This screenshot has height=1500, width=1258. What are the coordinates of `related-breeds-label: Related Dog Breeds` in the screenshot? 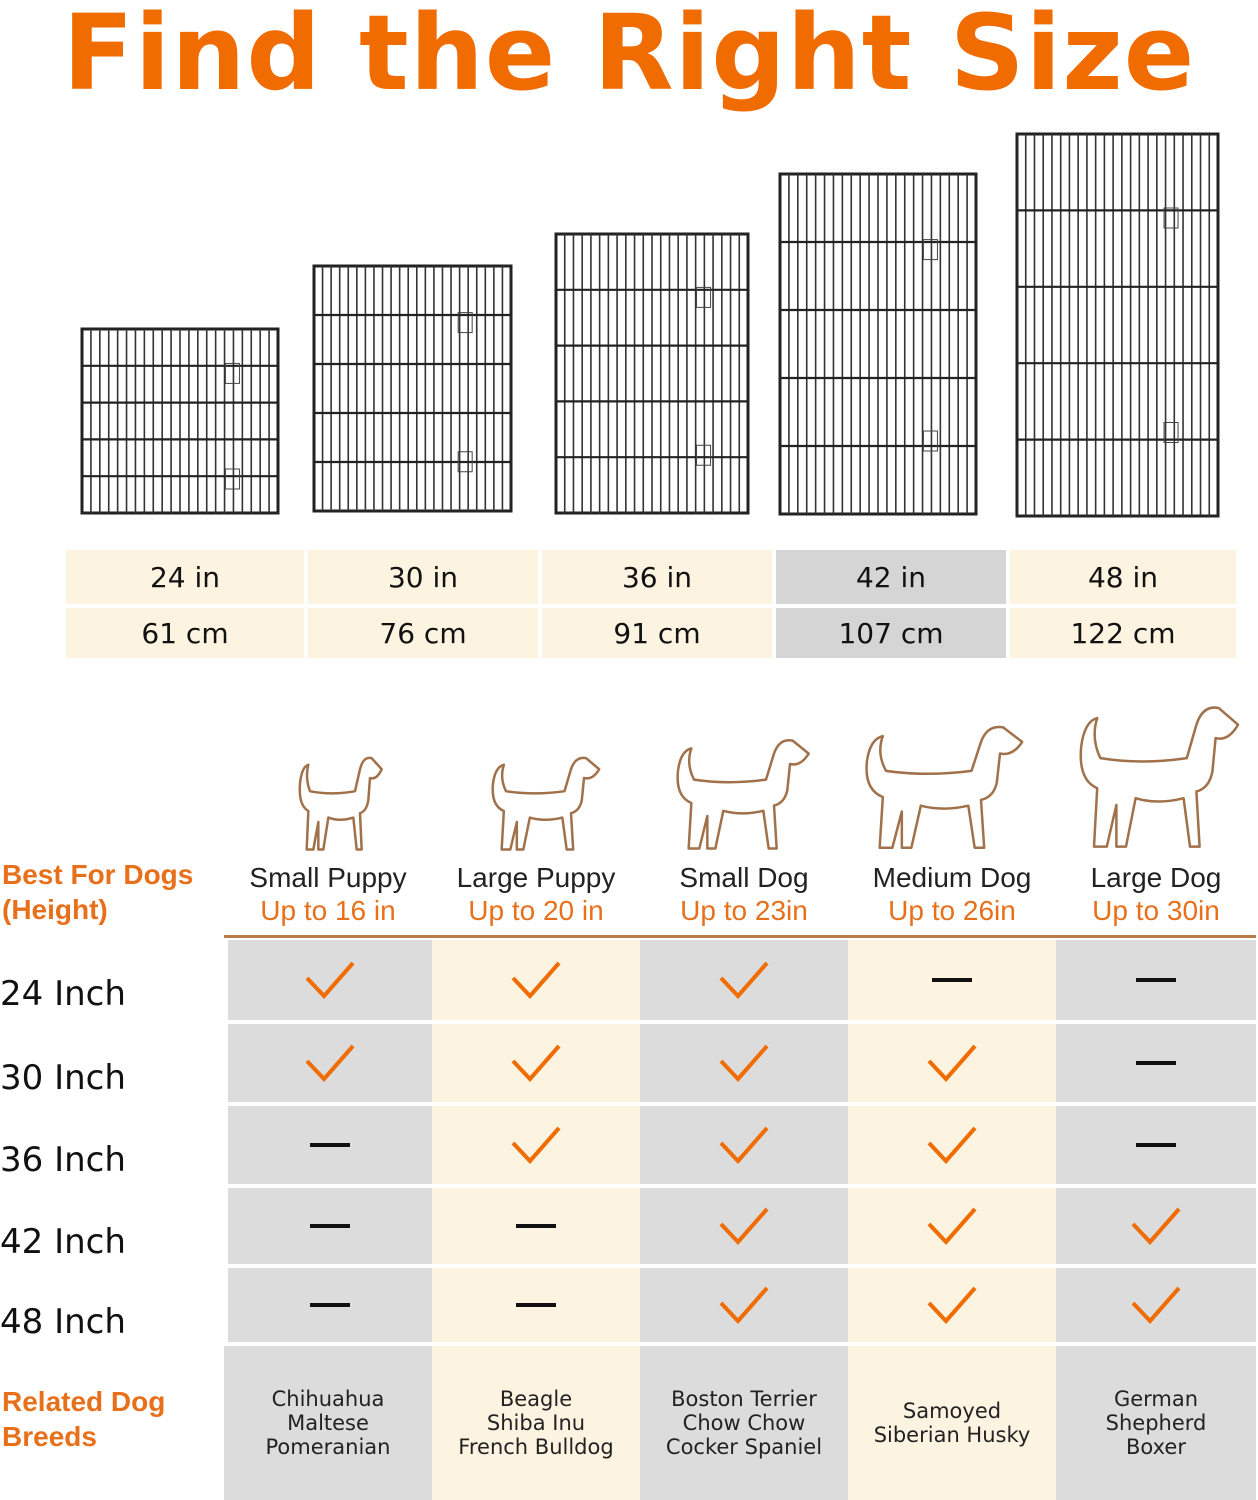 It's located at (84, 1419).